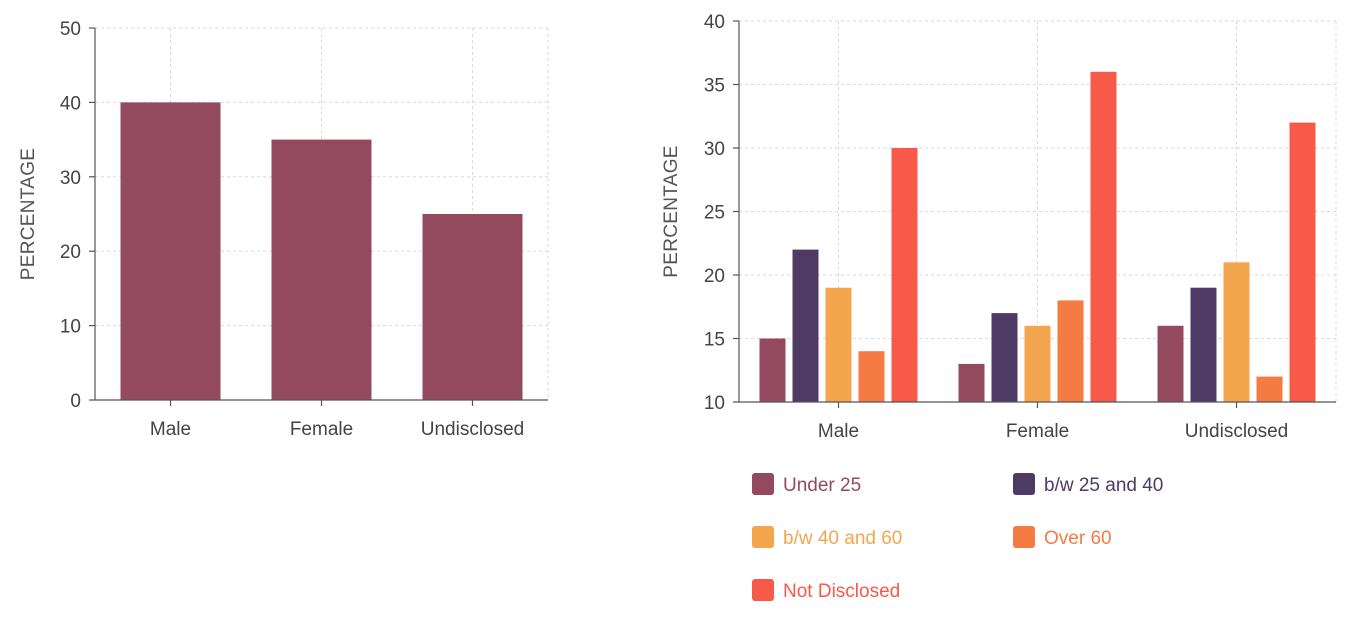  I want to click on legend-item: Not Disclosed, so click(826, 590).